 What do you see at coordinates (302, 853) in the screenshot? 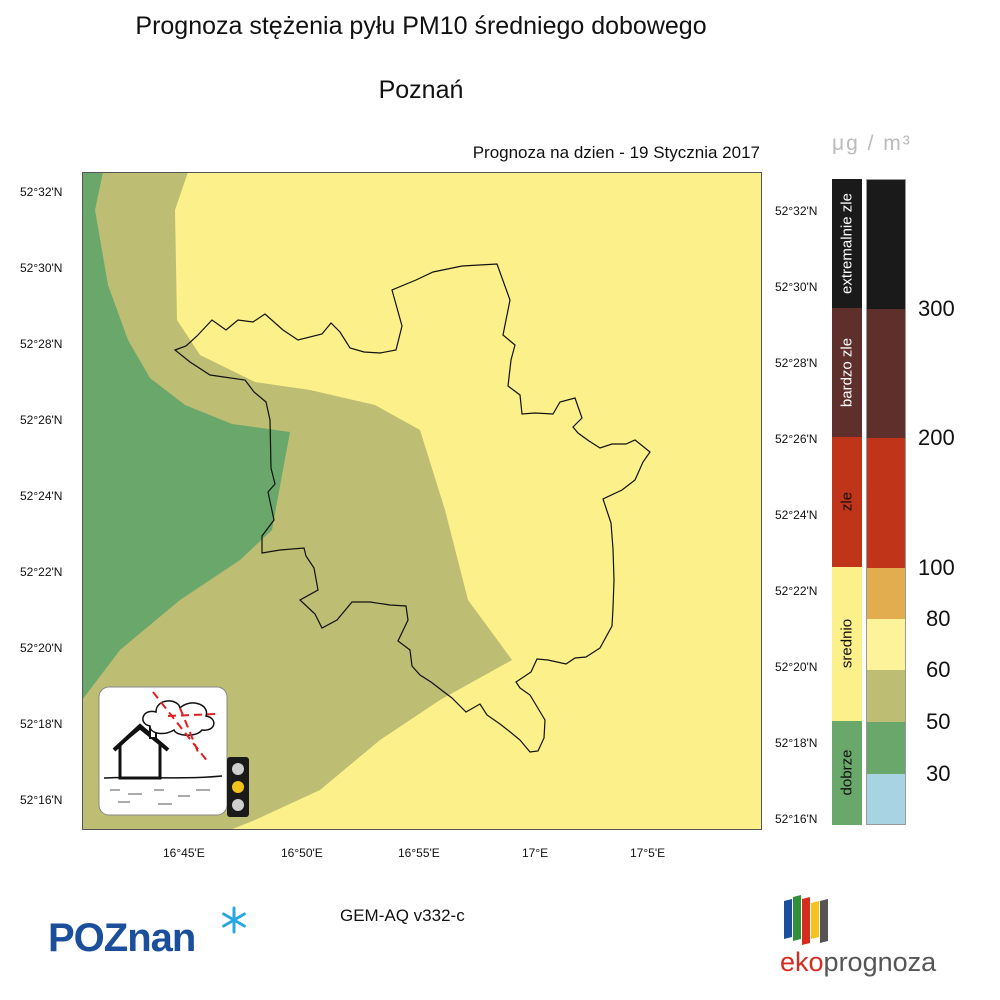
I see `lon-label: 16°50'E` at bounding box center [302, 853].